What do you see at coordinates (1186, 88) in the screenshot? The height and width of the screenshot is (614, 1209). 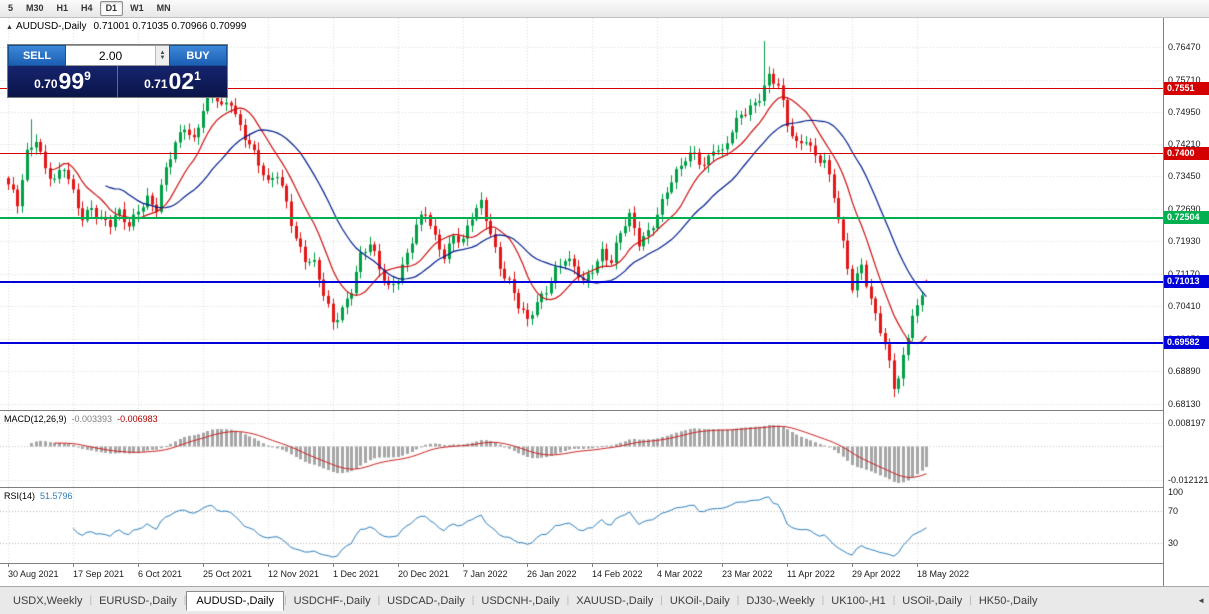 I see `price-tag-07551: 0.7551` at bounding box center [1186, 88].